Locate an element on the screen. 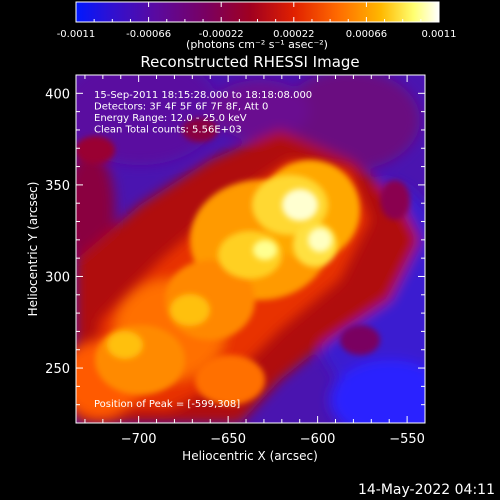 The image size is (500, 500). chart-title: Reconstructed RHESSI Image is located at coordinates (249, 62).